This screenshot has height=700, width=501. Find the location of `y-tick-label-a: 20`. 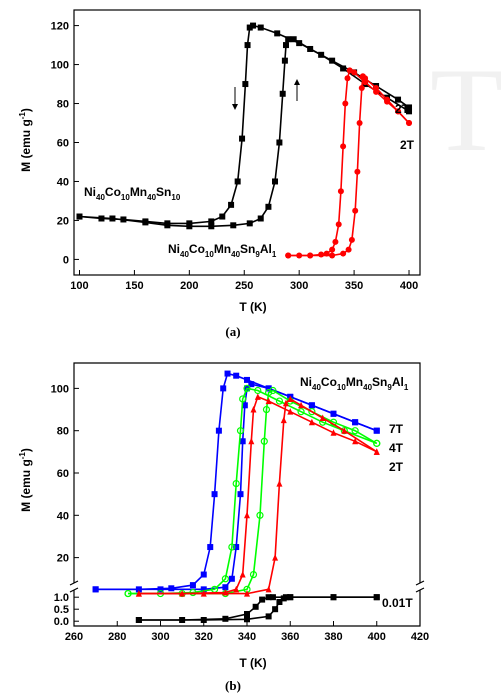

y-tick-label-a: 20 is located at coordinates (63, 221).